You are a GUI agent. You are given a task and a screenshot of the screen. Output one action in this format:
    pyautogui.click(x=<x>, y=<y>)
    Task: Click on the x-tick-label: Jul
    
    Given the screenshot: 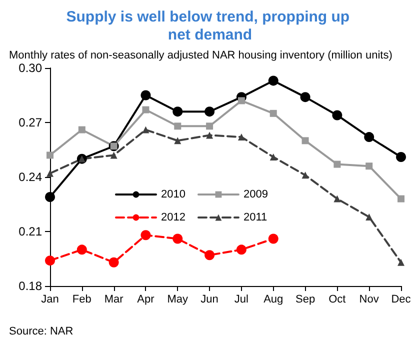 What is the action you would take?
    pyautogui.click(x=241, y=300)
    